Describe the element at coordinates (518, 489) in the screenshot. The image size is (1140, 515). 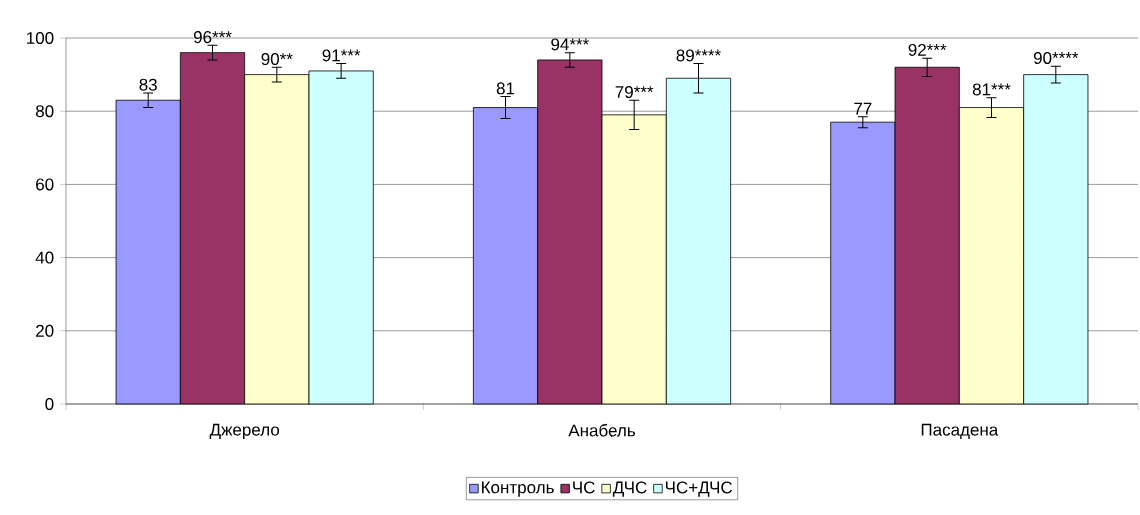
I see `legend-label: Контроль` at that location.